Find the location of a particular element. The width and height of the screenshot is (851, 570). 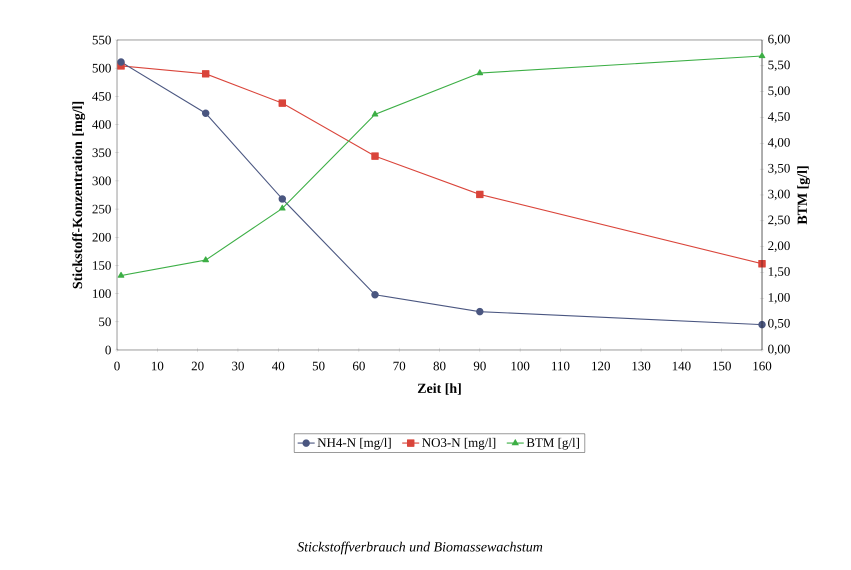

x-tick-label: 20 is located at coordinates (198, 366).